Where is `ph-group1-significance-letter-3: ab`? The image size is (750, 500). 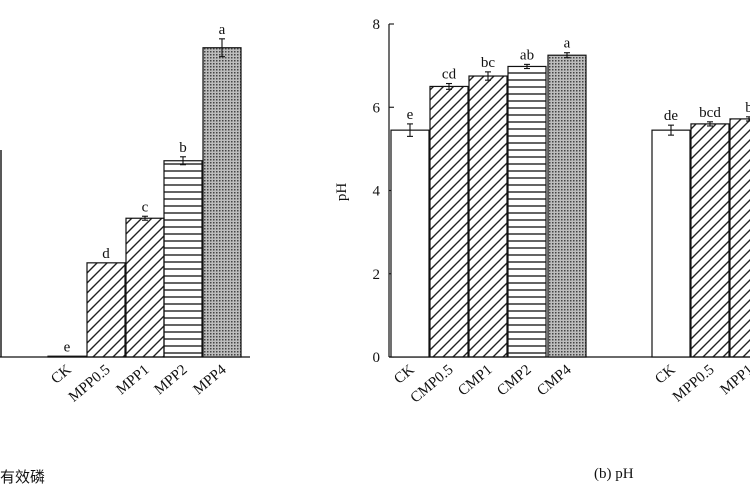 ph-group1-significance-letter-3: ab is located at coordinates (527, 55).